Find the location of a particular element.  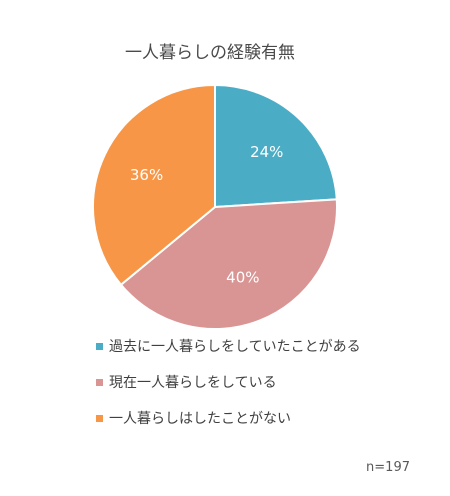

pie-label-never: 36% is located at coordinates (146, 175).